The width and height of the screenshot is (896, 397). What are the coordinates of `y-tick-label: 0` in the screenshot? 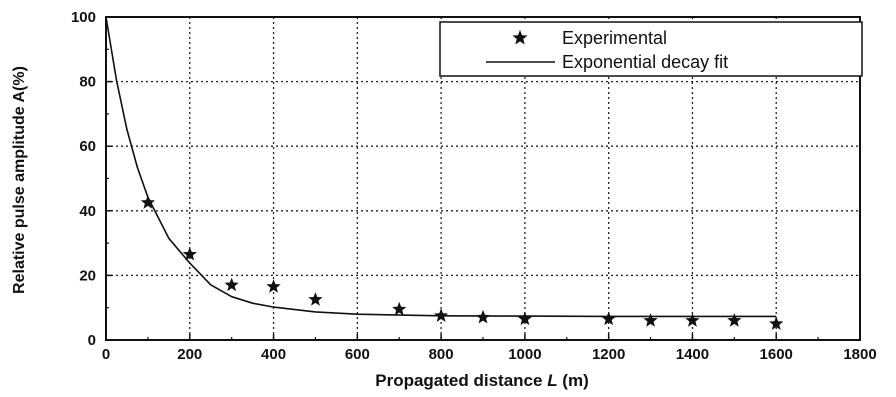 It's located at (92, 340).